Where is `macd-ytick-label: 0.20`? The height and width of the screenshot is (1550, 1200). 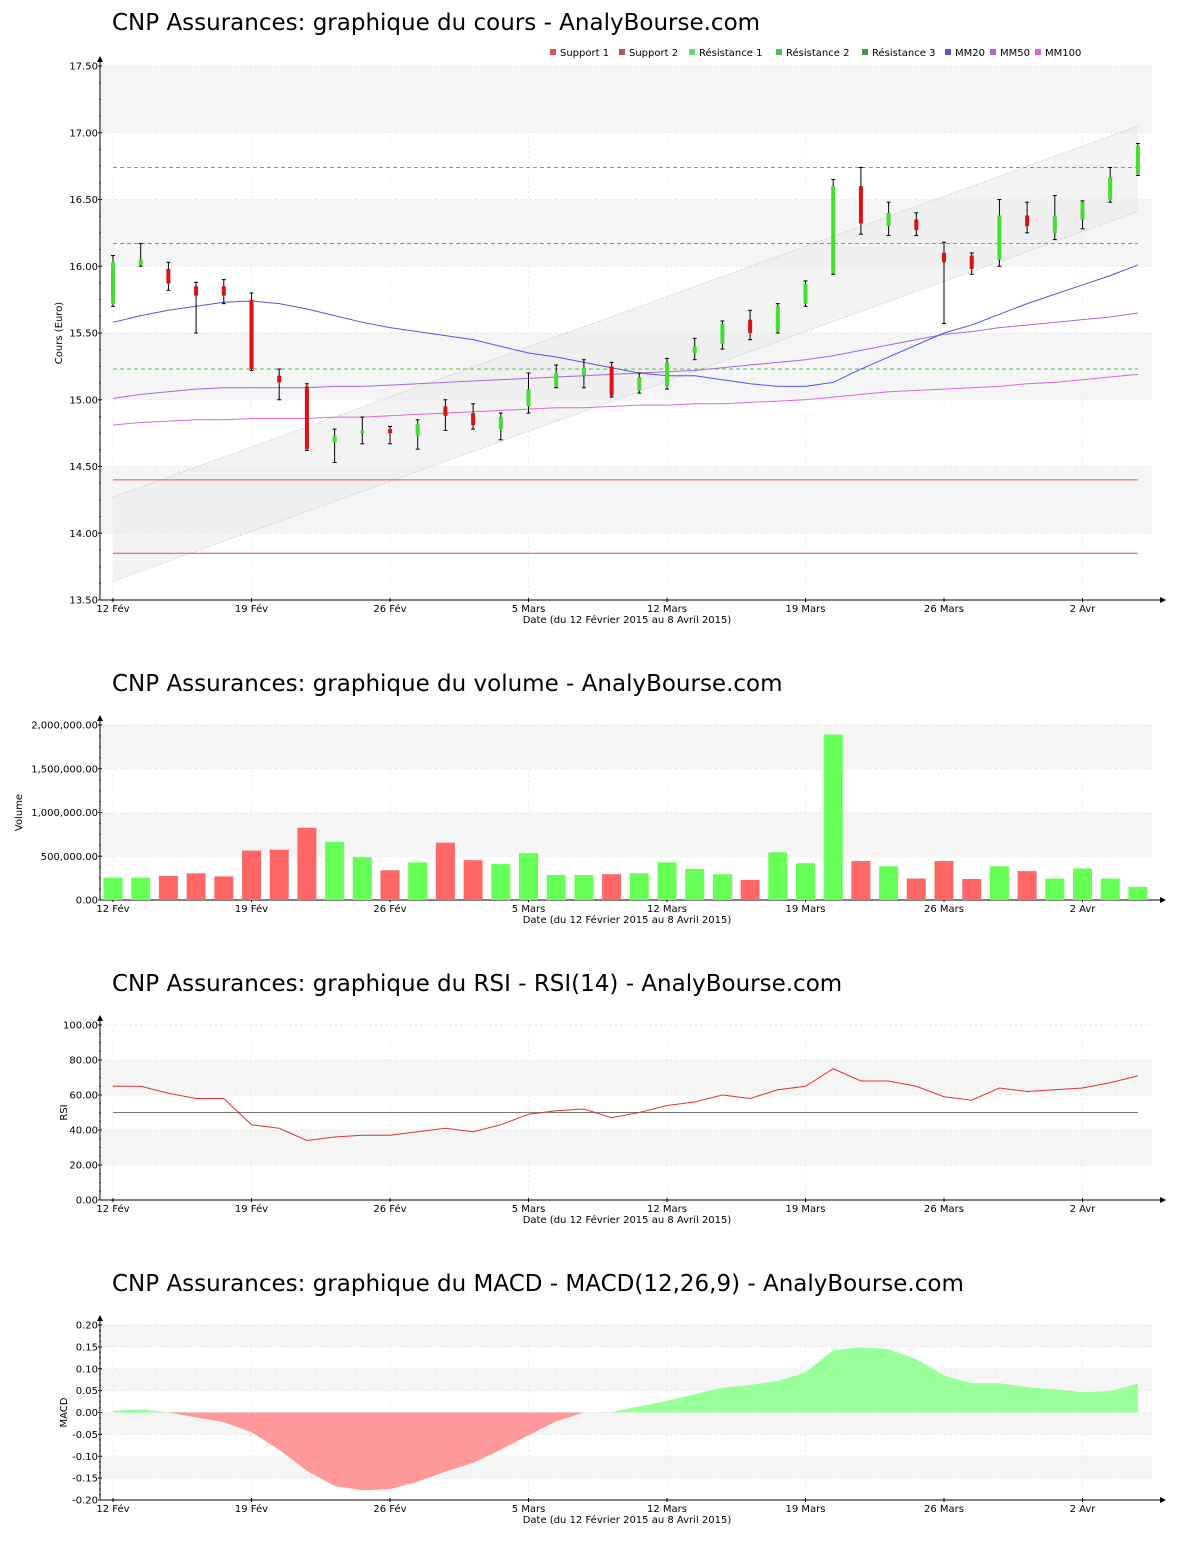
macd-ytick-label: 0.20 is located at coordinates (87, 1326).